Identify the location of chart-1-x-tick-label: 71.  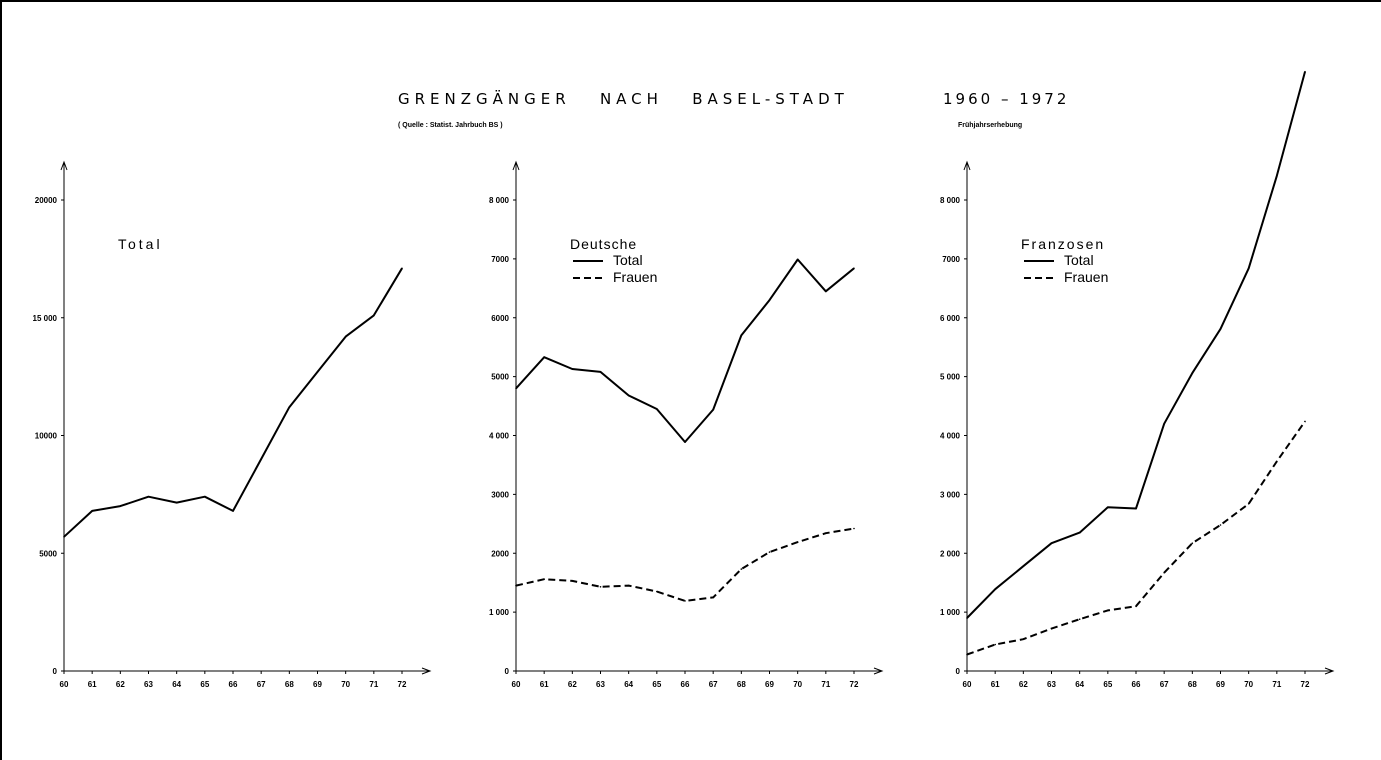
(373, 684).